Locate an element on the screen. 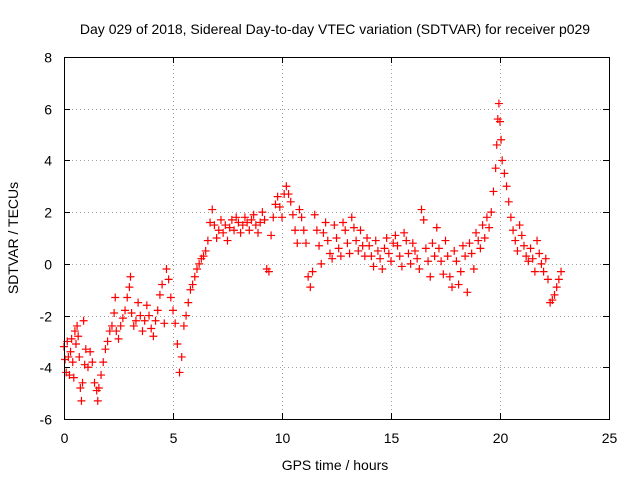 The image size is (640, 480). y-tick-label: -2 is located at coordinates (46, 317).